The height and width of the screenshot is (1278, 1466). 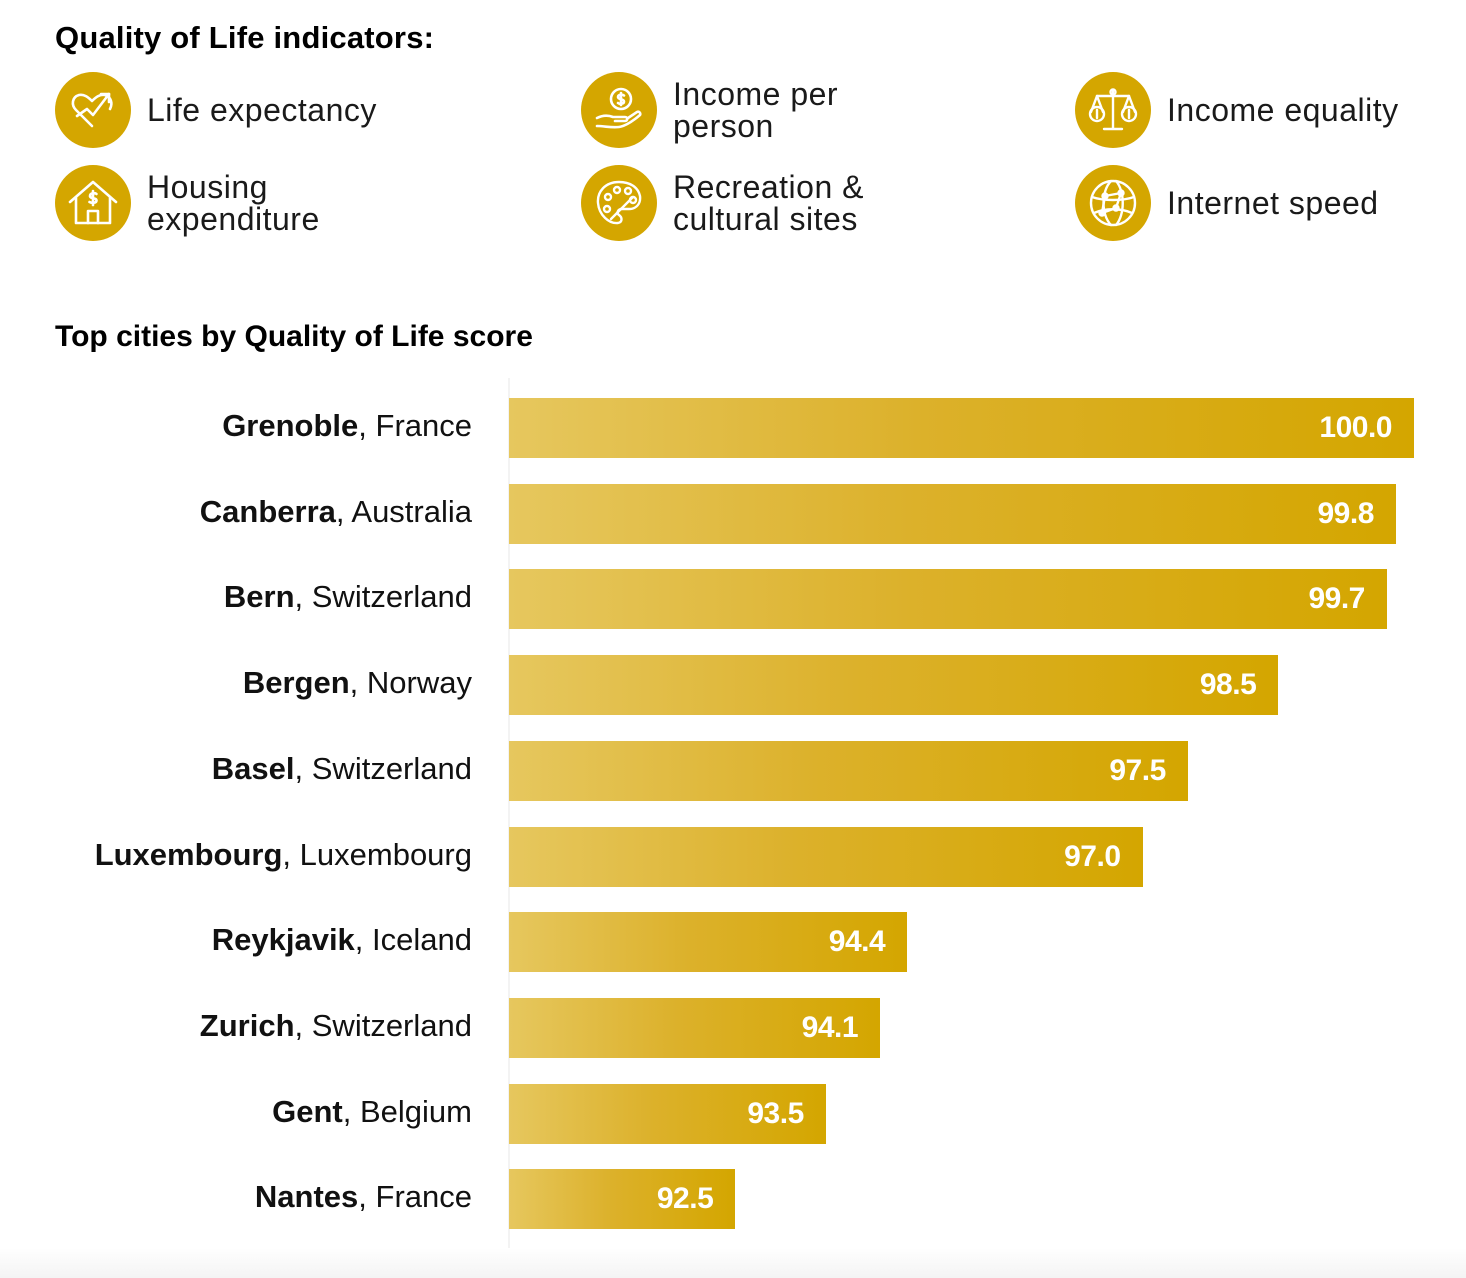 What do you see at coordinates (307, 1111) in the screenshot?
I see `city-name: Gent` at bounding box center [307, 1111].